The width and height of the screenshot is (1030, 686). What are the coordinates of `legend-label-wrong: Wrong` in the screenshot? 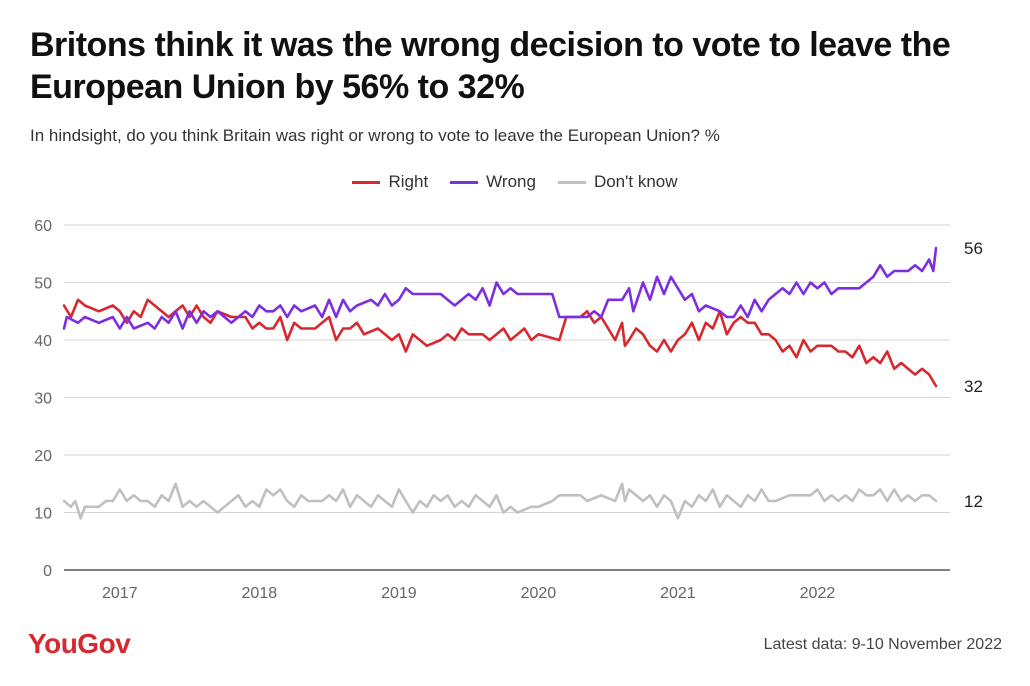 It's located at (511, 181).